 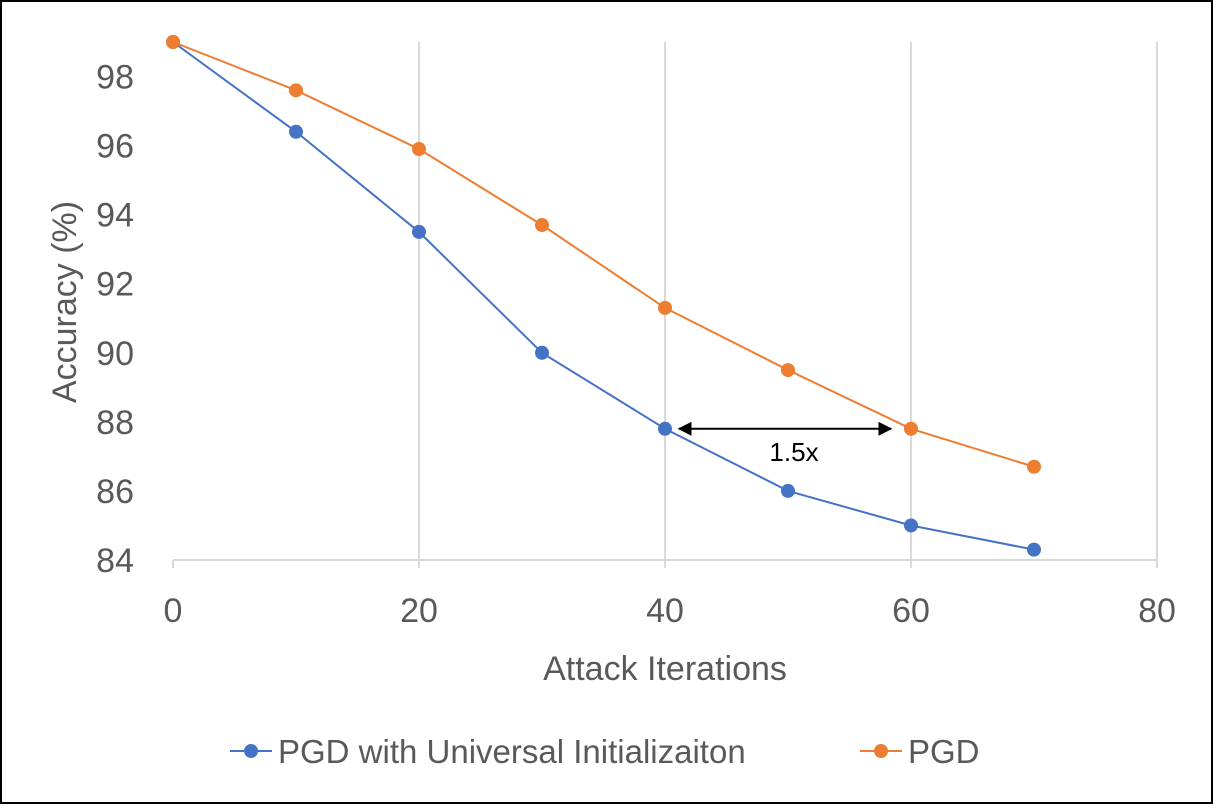 I want to click on x-axis-title: Attack Iterations, so click(x=665, y=669).